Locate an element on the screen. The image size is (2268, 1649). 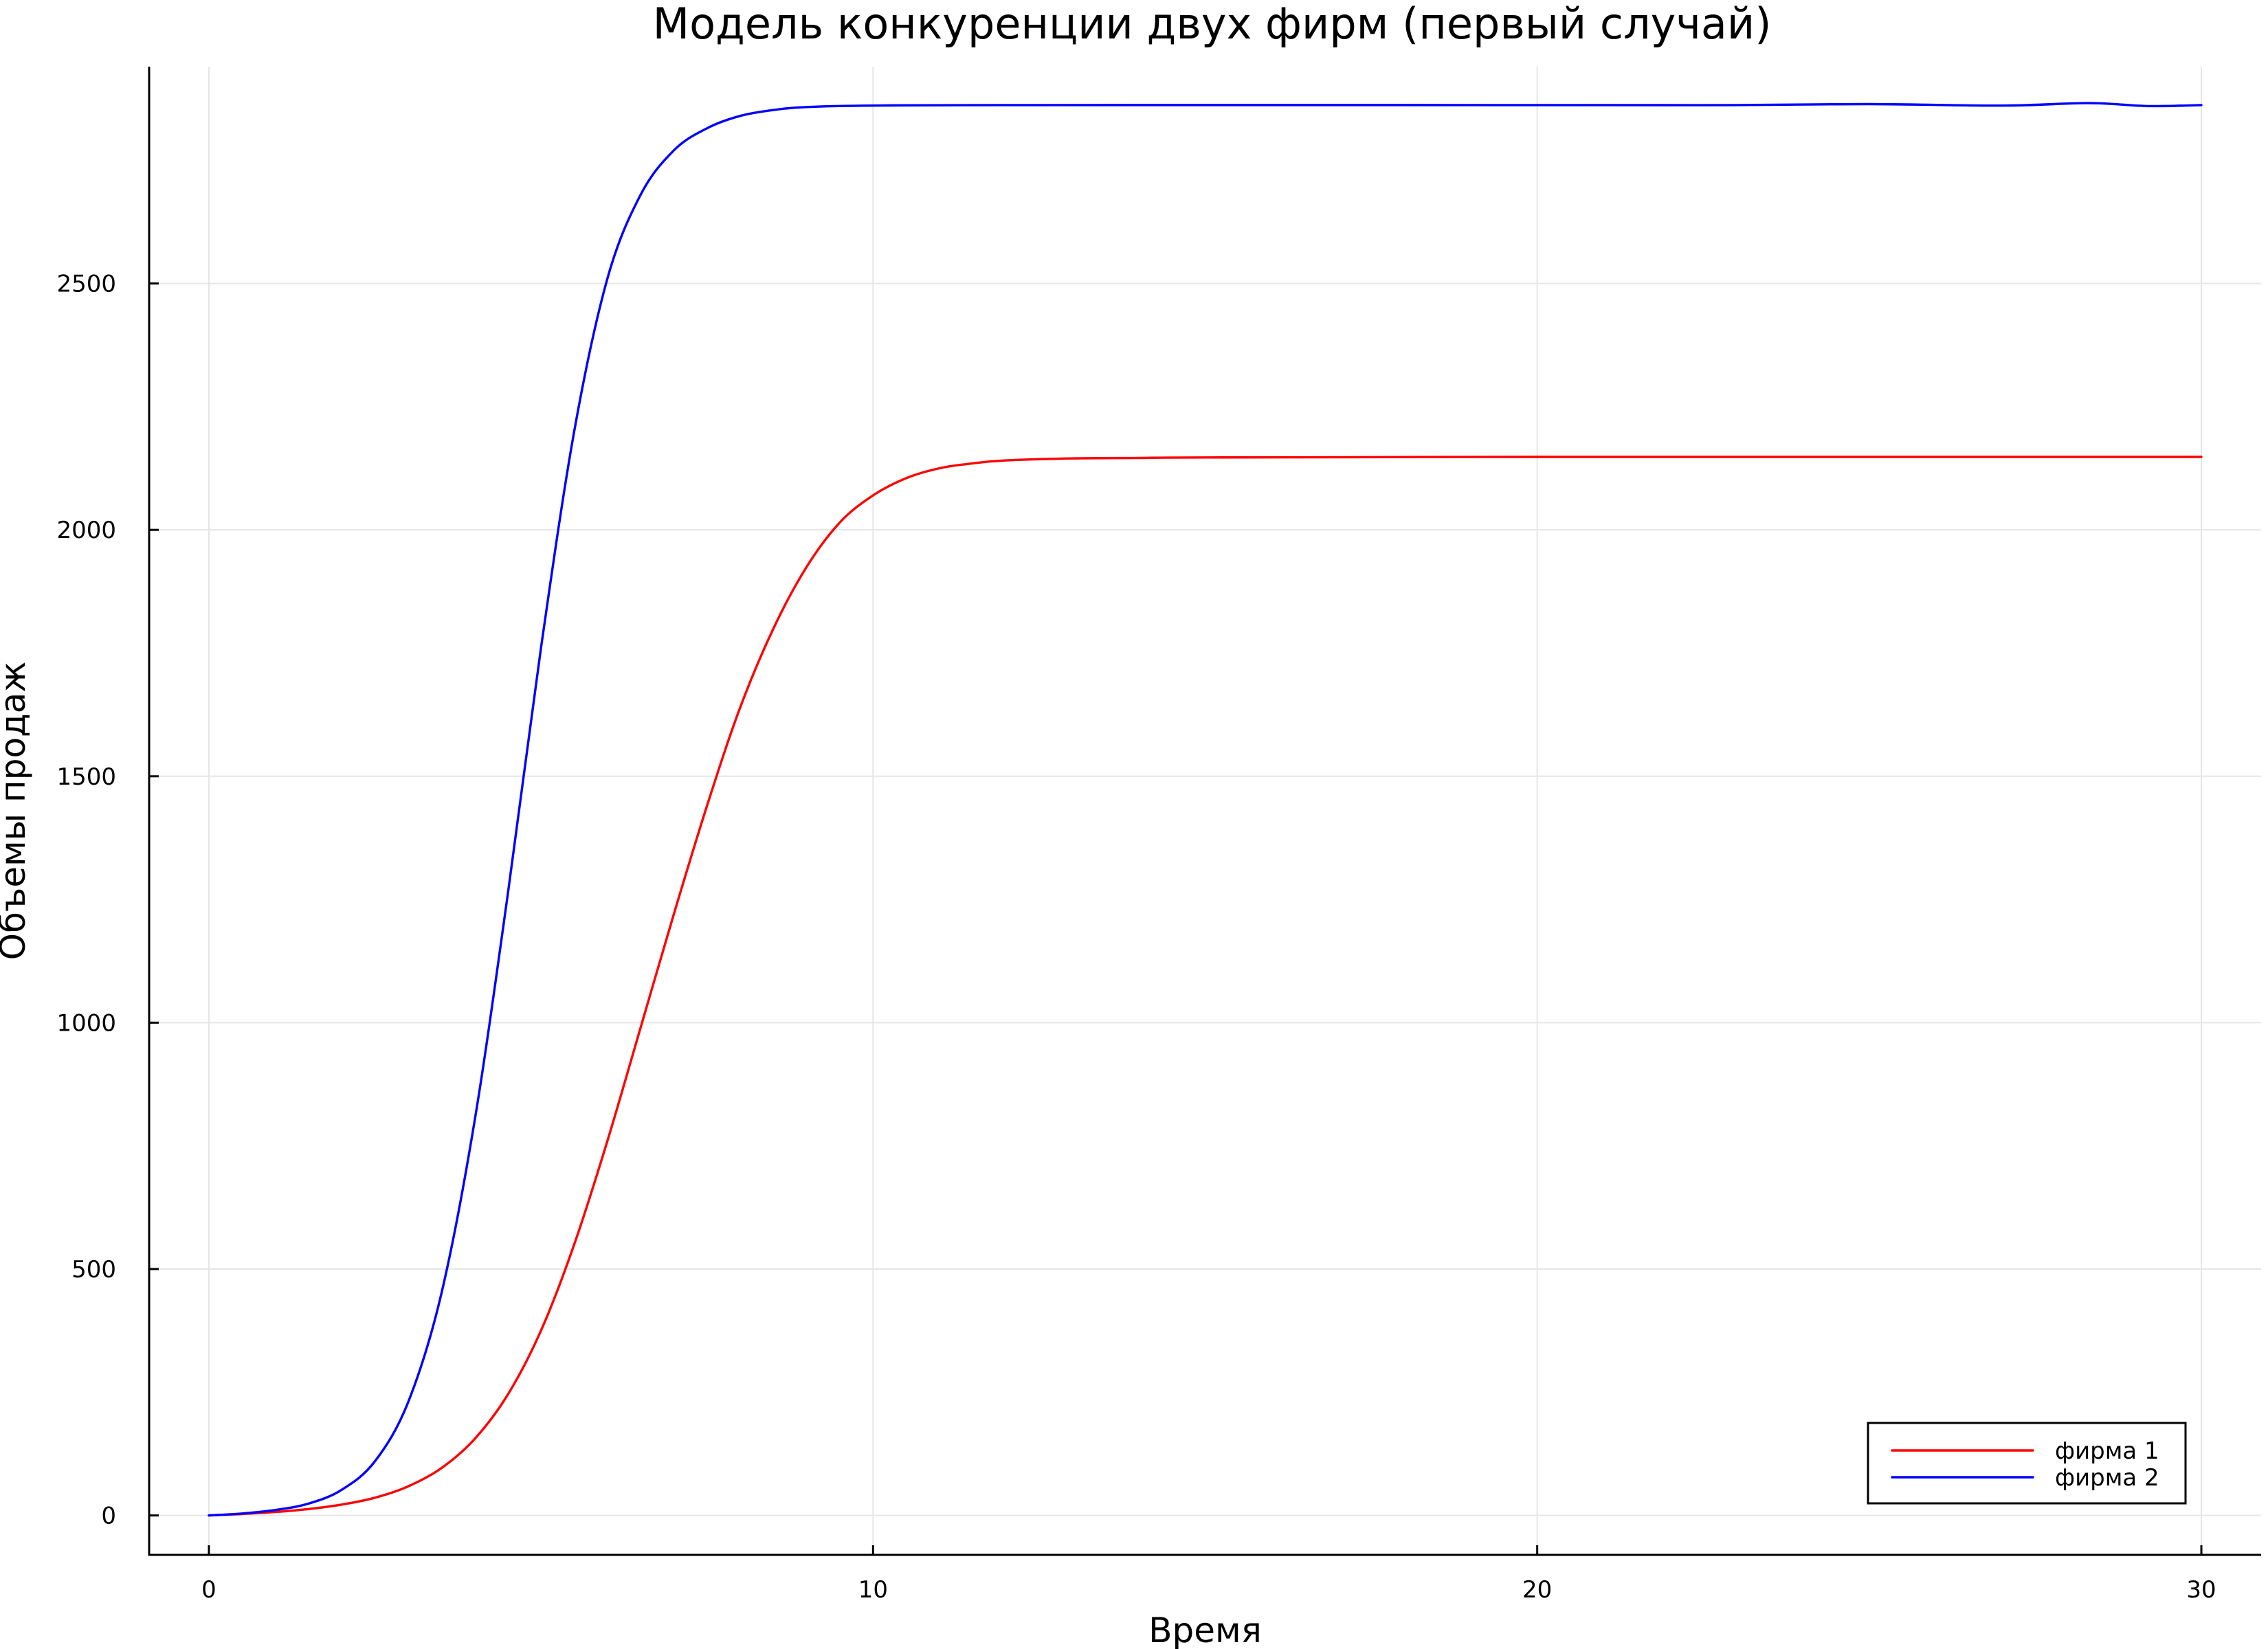
y-tick-label: 2000 is located at coordinates (86, 530).